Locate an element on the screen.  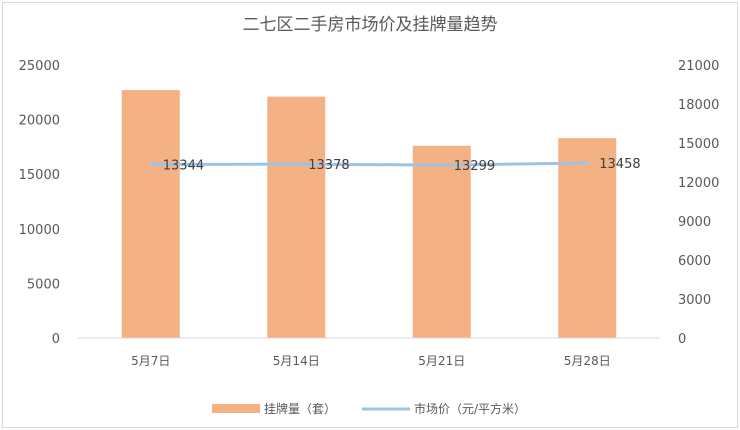
line-data-label: 13458 is located at coordinates (619, 164).